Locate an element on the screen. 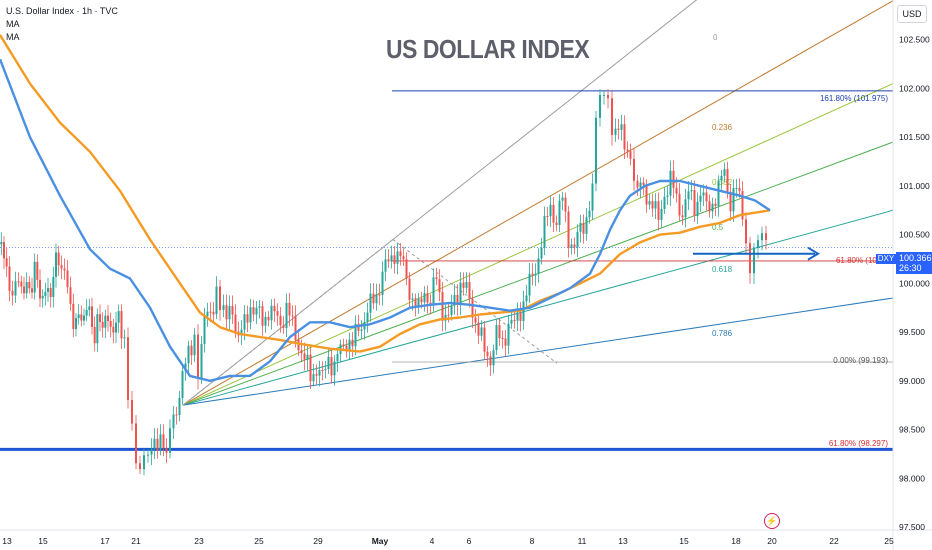 The height and width of the screenshot is (550, 932). y-tick-label: 100.000 is located at coordinates (914, 283).